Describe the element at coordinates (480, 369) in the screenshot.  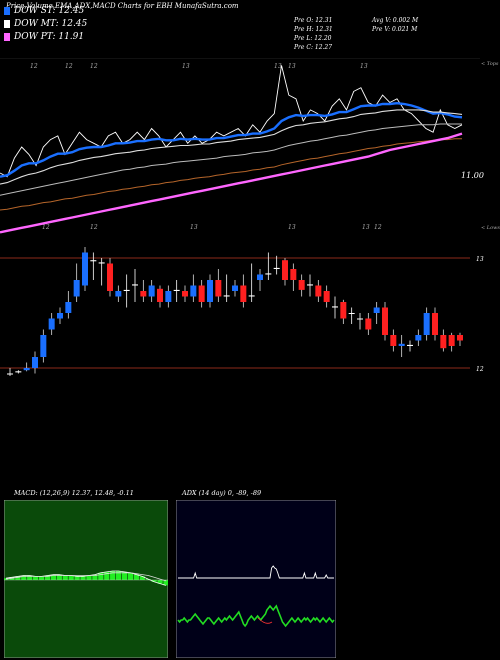
I see `level-label-12: 12` at that location.